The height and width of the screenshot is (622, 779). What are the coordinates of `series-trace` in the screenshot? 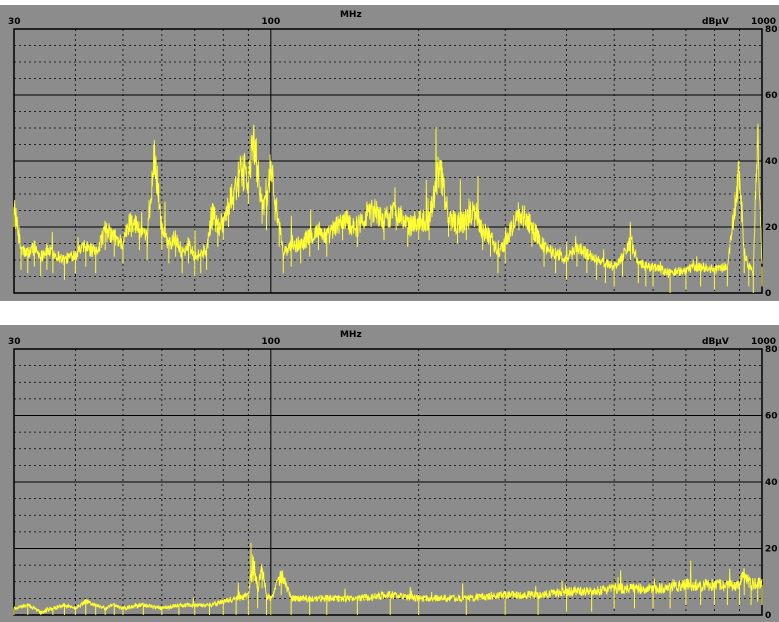 It's located at (388, 578).